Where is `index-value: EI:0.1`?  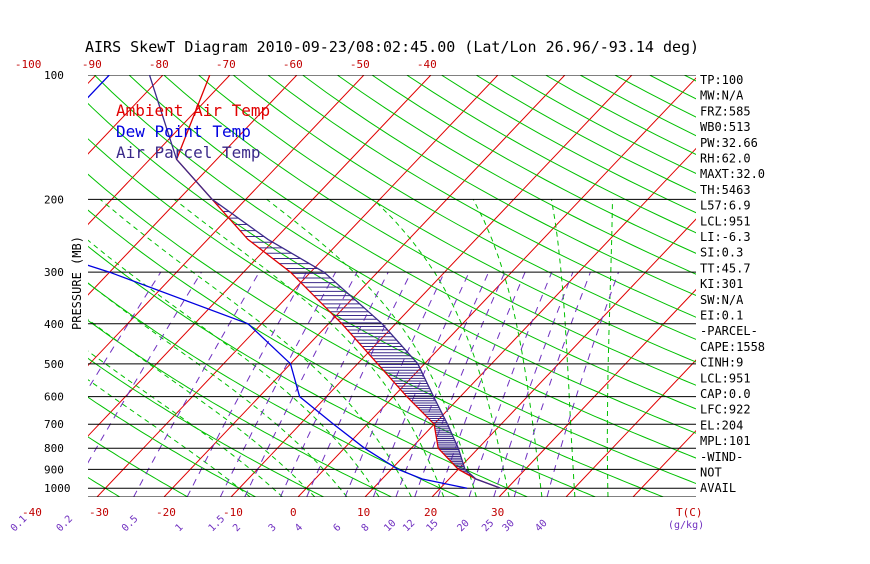
index-value: EI:0.1 is located at coordinates (721, 316).